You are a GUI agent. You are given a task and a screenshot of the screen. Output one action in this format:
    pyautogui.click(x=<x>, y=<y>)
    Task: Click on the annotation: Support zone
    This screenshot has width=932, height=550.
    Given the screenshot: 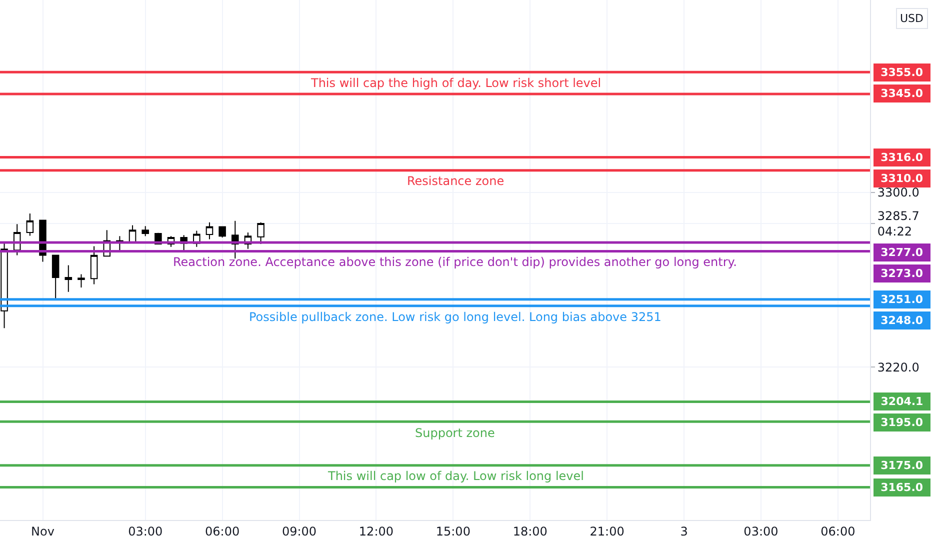 What is the action you would take?
    pyautogui.click(x=455, y=433)
    